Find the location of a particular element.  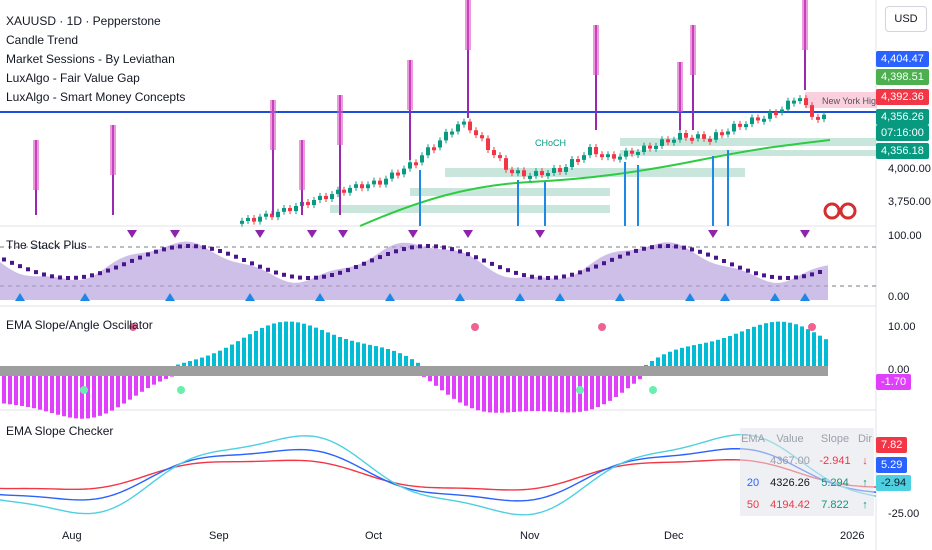

indicator-smart-money: LuxAlgo - Smart Money Concepts is located at coordinates (96, 97).